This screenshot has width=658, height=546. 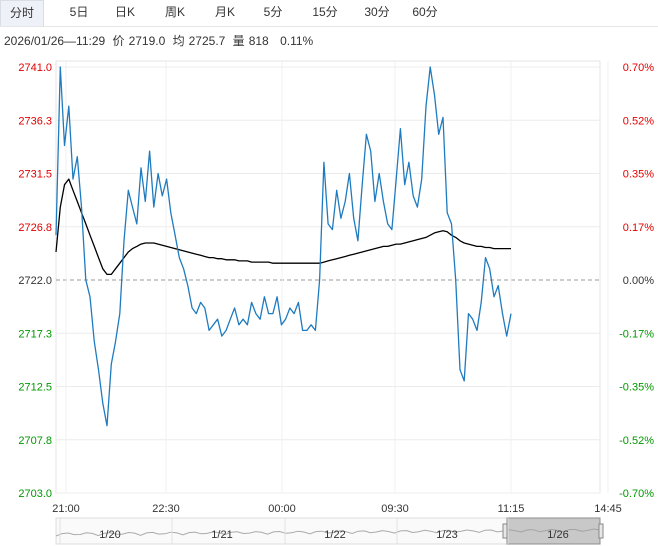 What do you see at coordinates (35, 334) in the screenshot?
I see `y-tick-left: 2717.3` at bounding box center [35, 334].